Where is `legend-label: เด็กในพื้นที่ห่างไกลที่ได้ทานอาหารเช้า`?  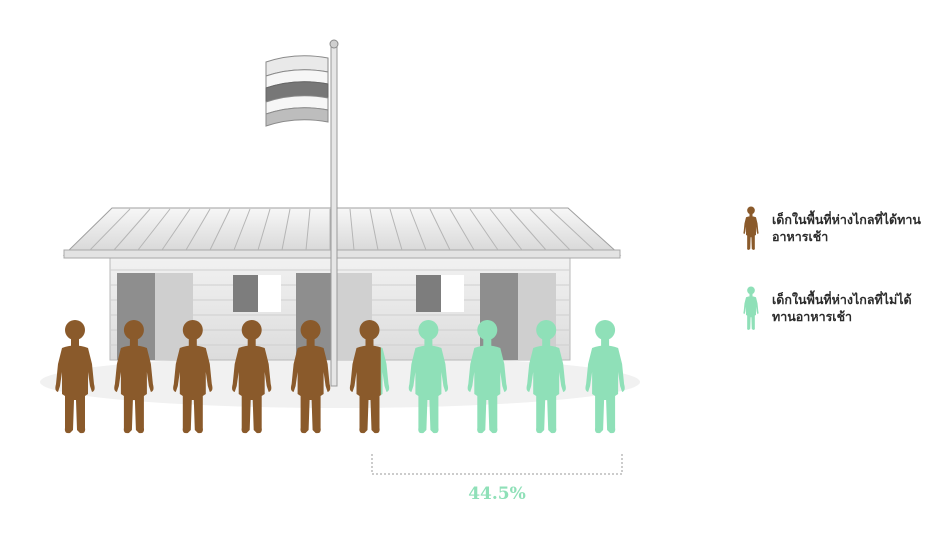 legend-label: เด็กในพื้นที่ห่างไกลที่ได้ทานอาหารเช้า is located at coordinates (846, 228).